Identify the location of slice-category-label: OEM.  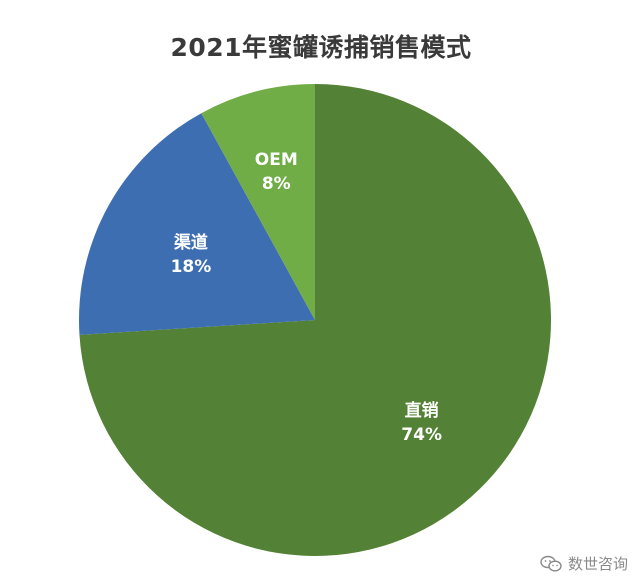
(276, 160).